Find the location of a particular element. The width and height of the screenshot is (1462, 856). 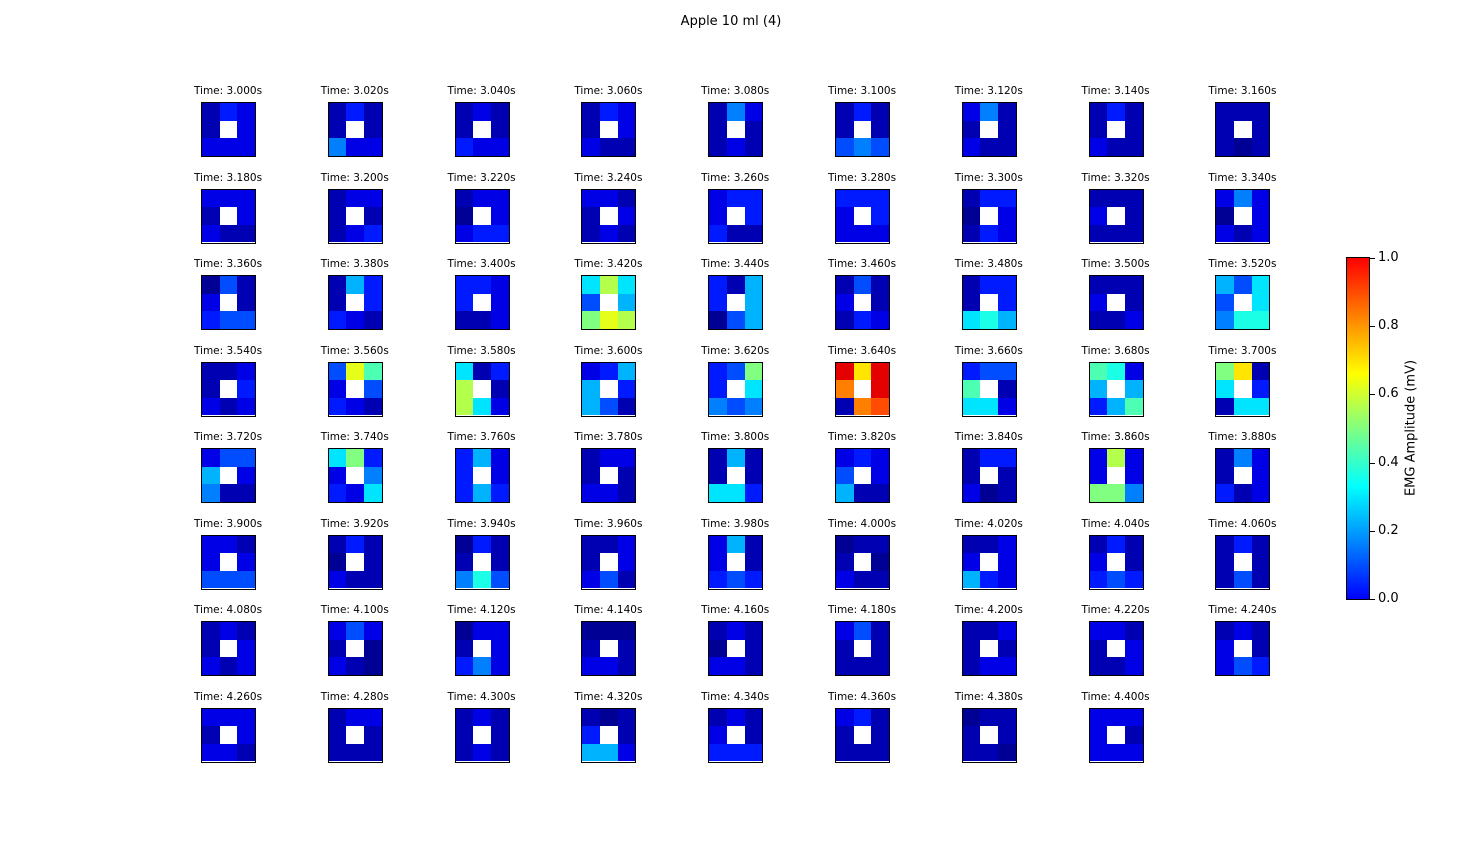

panel-time-label: Time: 3.060s is located at coordinates (608, 91).